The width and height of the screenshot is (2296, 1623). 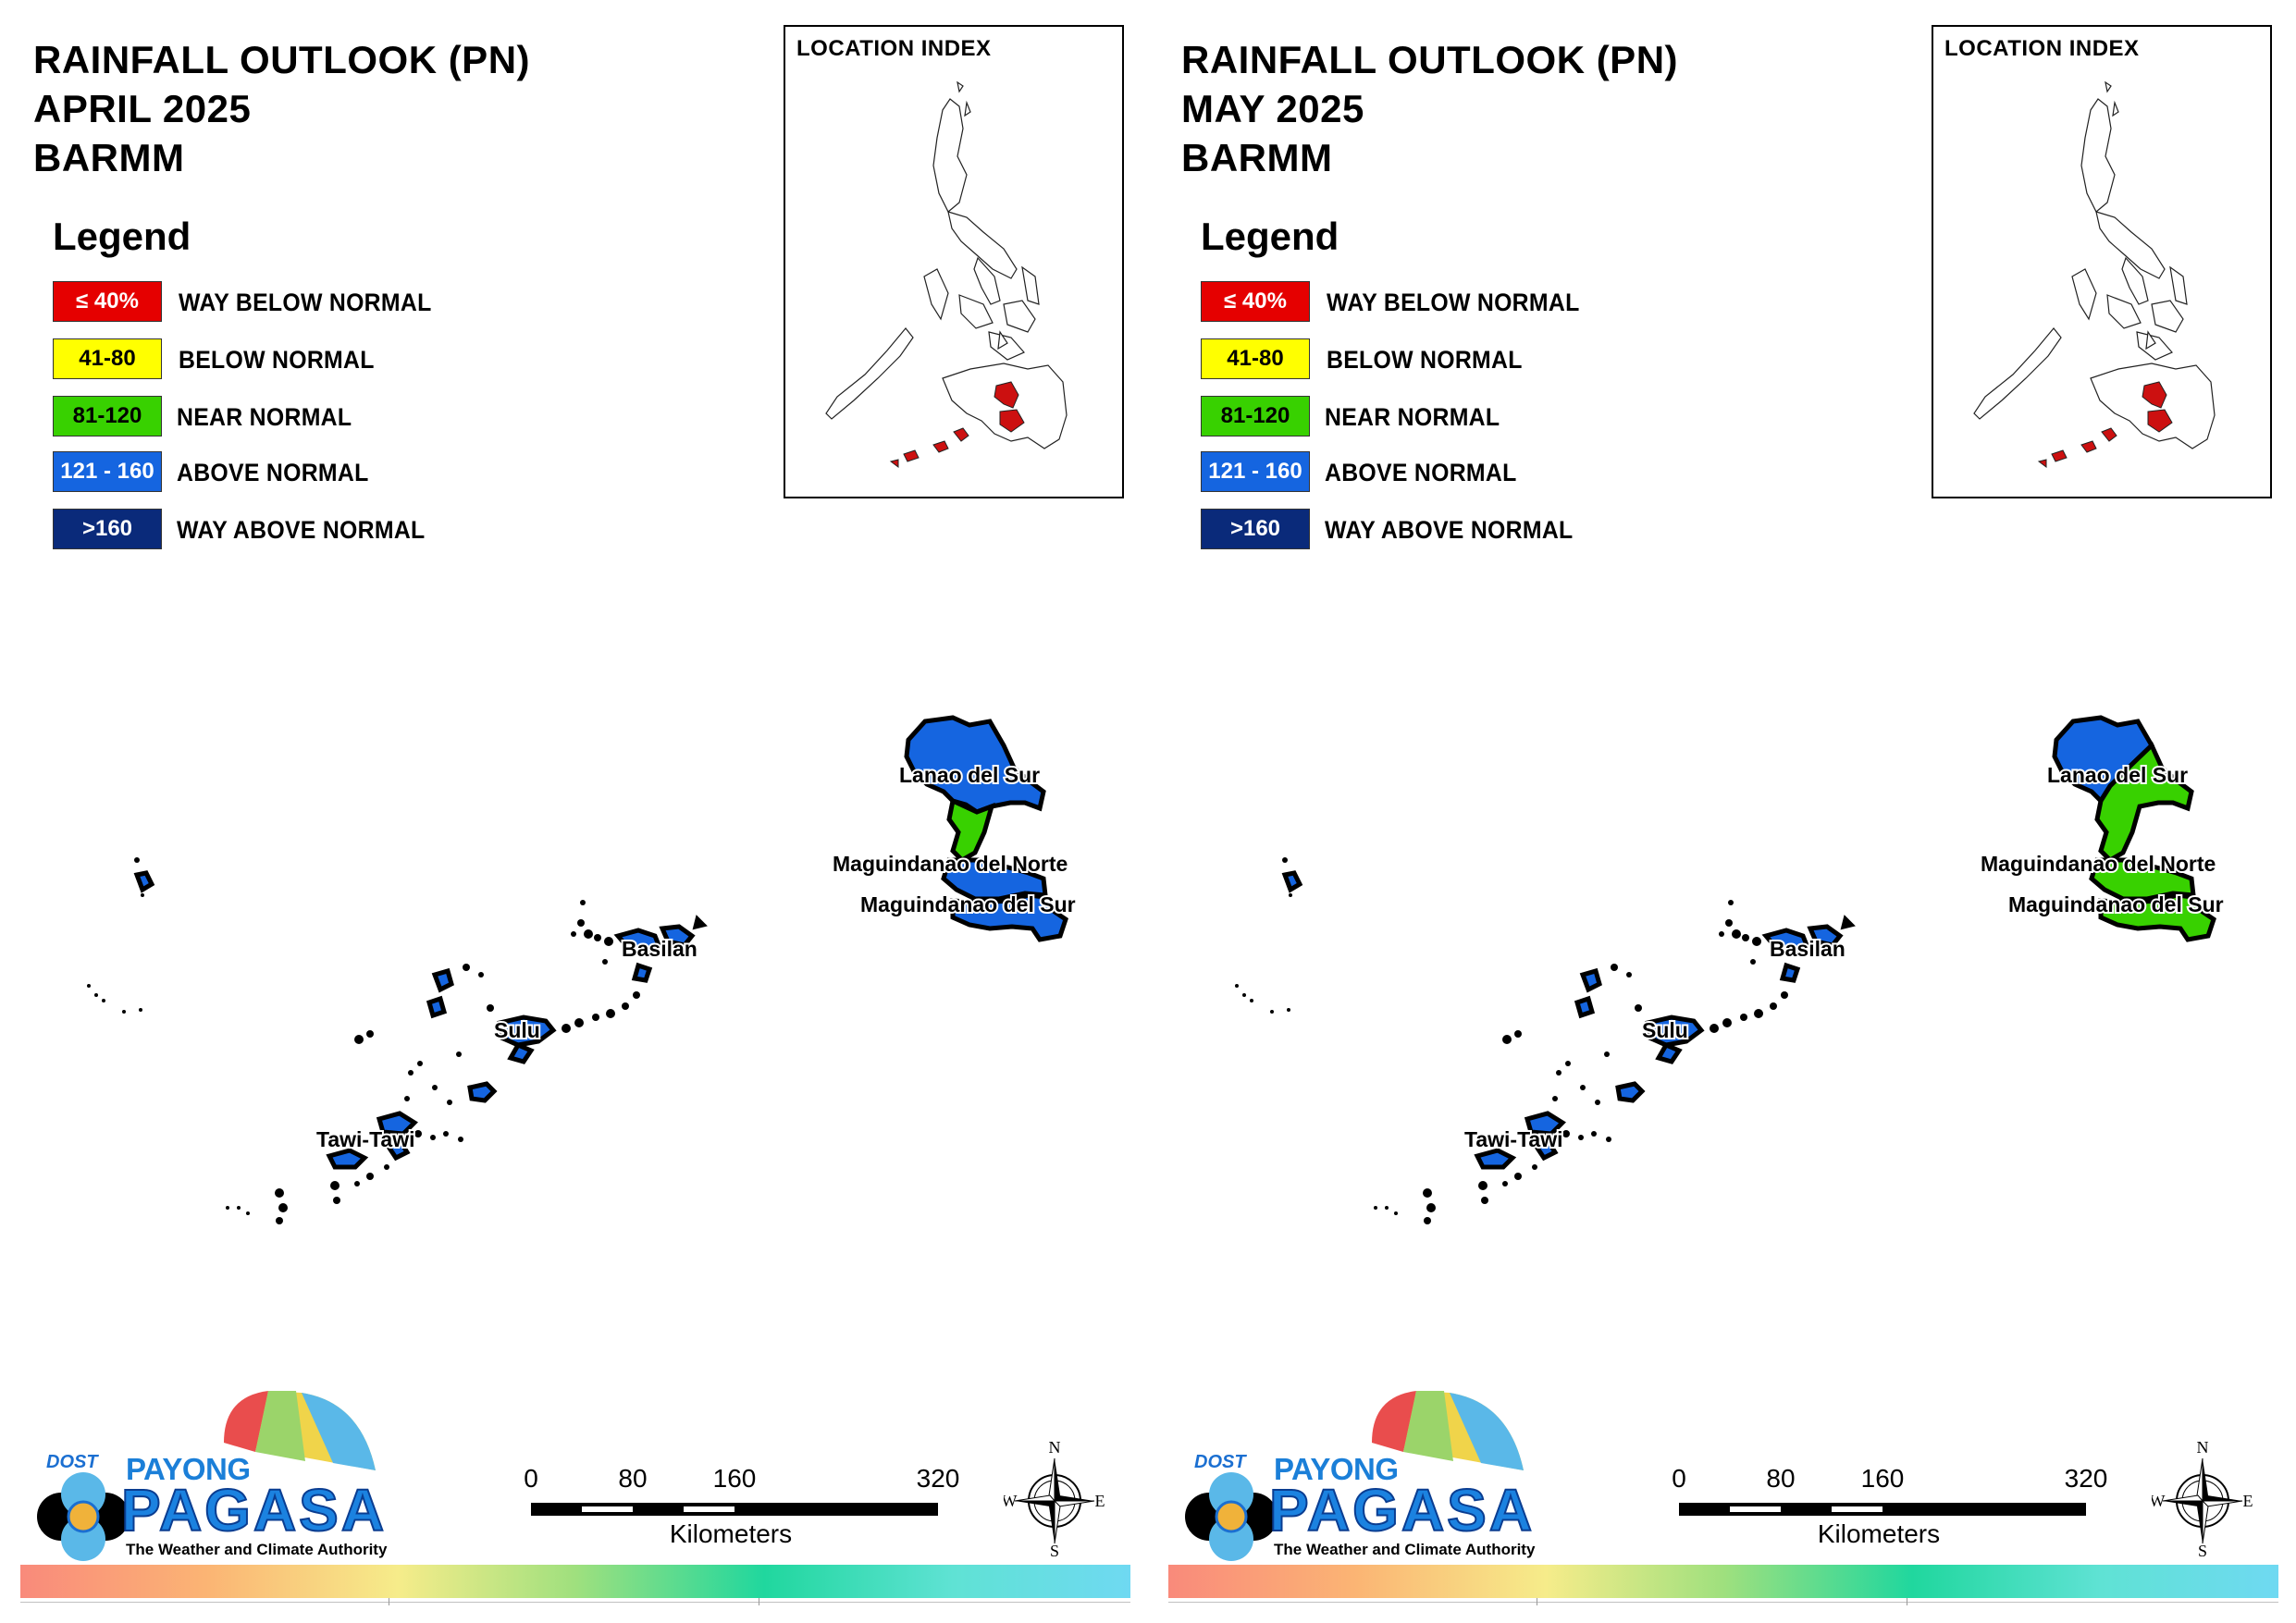 What do you see at coordinates (2144, 802) in the screenshot?
I see `lanao-del-sur-south-region` at bounding box center [2144, 802].